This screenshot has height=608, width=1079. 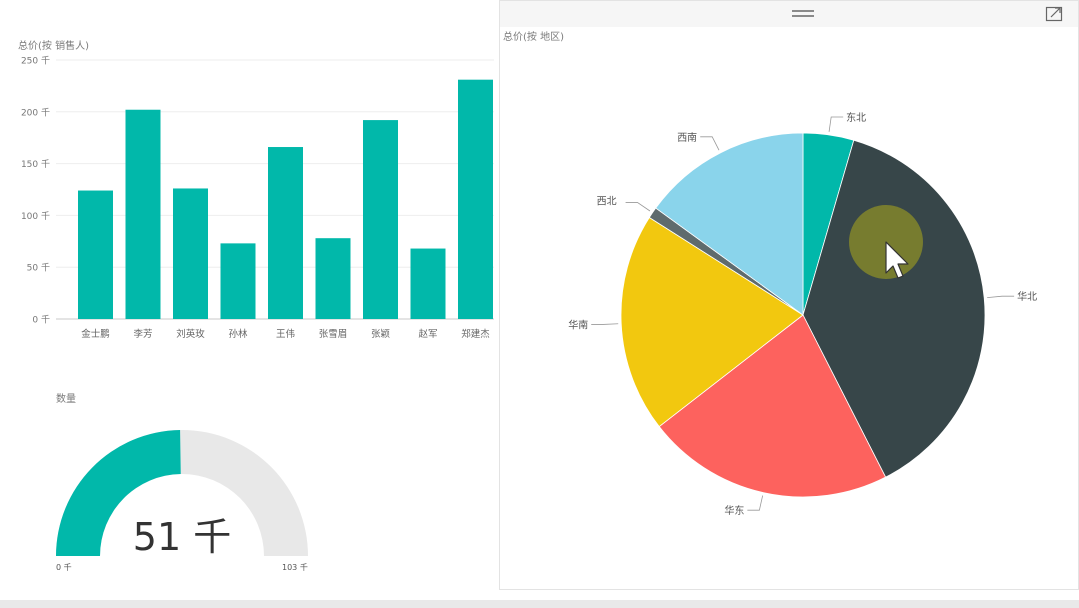 What do you see at coordinates (35, 61) in the screenshot?
I see `y-tick-label: 250 千` at bounding box center [35, 61].